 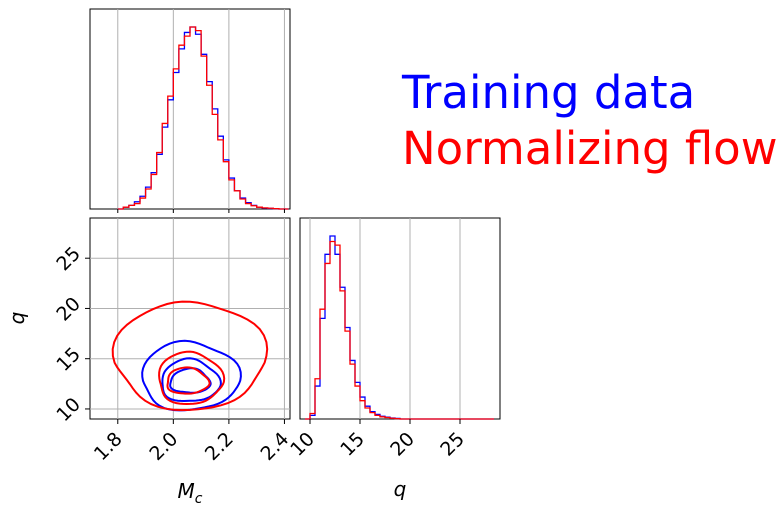 I want to click on y-tick-q-label: 25, so click(x=68, y=259).